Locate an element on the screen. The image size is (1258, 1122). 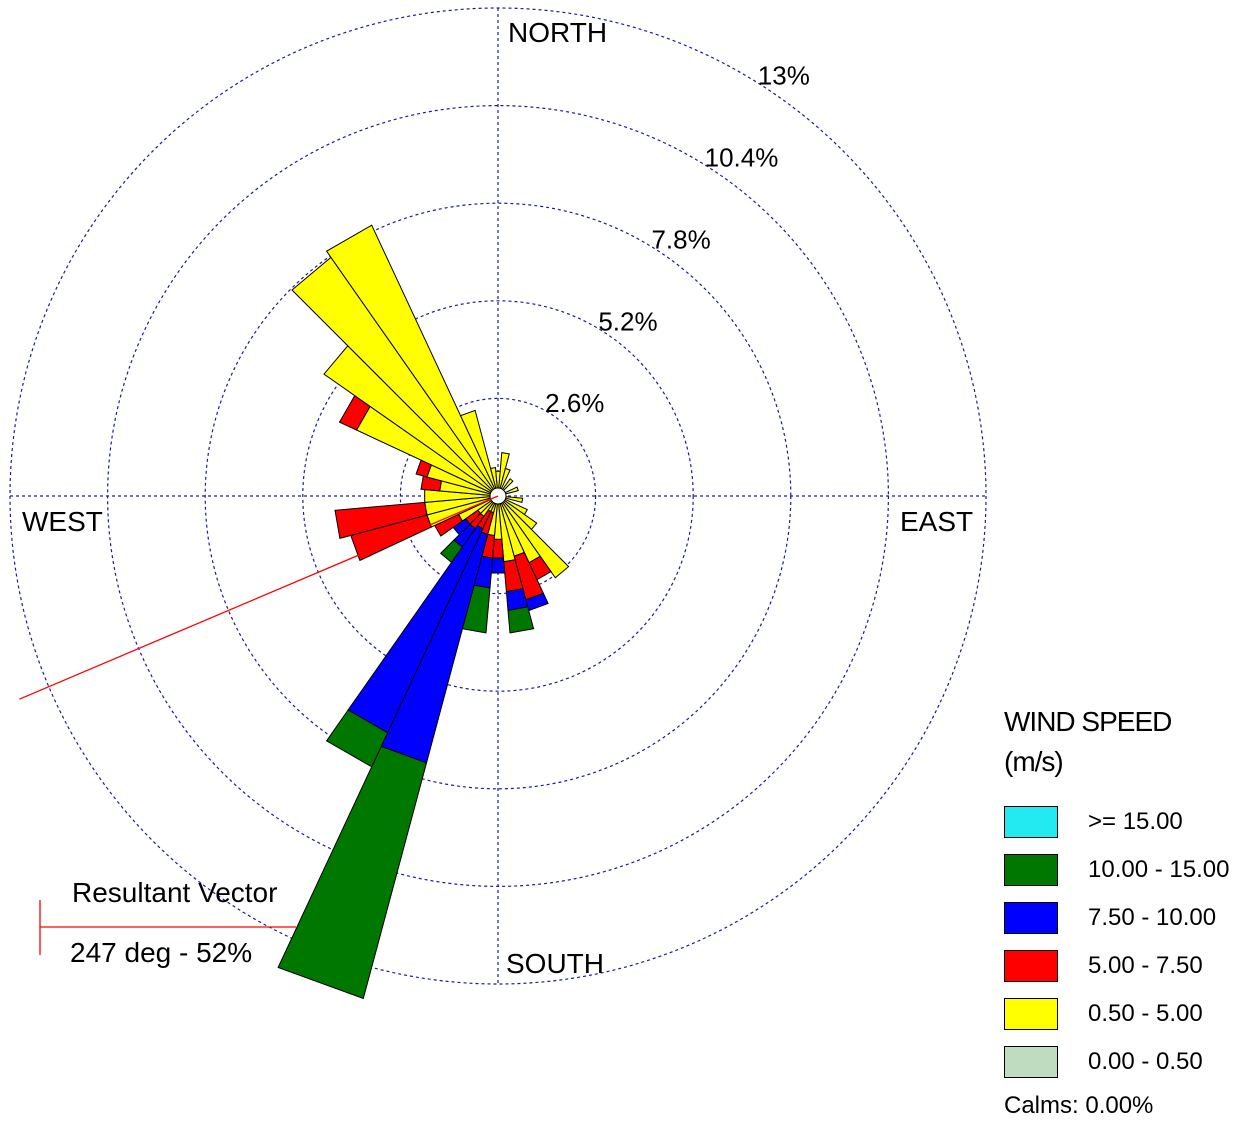
ring-label-3: 7.8% is located at coordinates (680, 239).